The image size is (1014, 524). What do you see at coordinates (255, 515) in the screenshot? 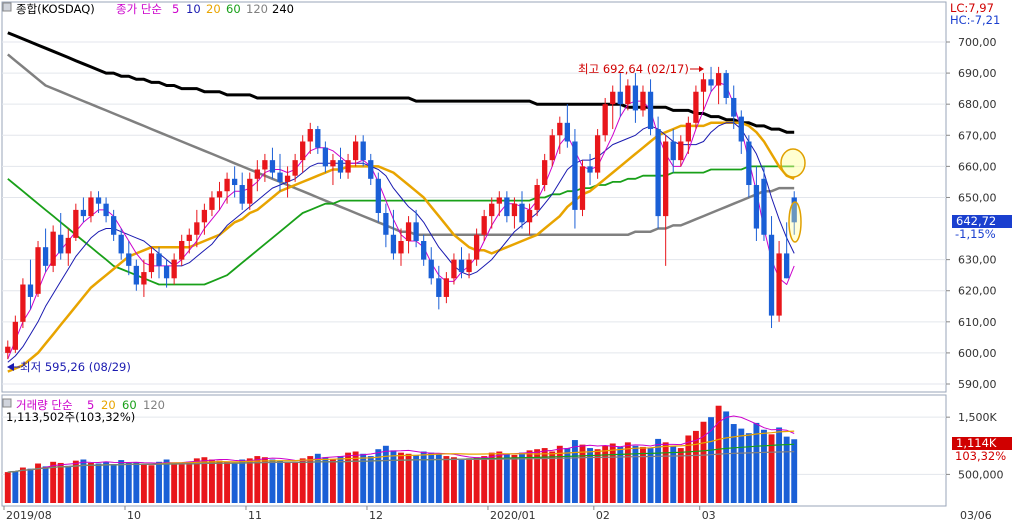
I see `x-tick-label: 11` at bounding box center [255, 515].